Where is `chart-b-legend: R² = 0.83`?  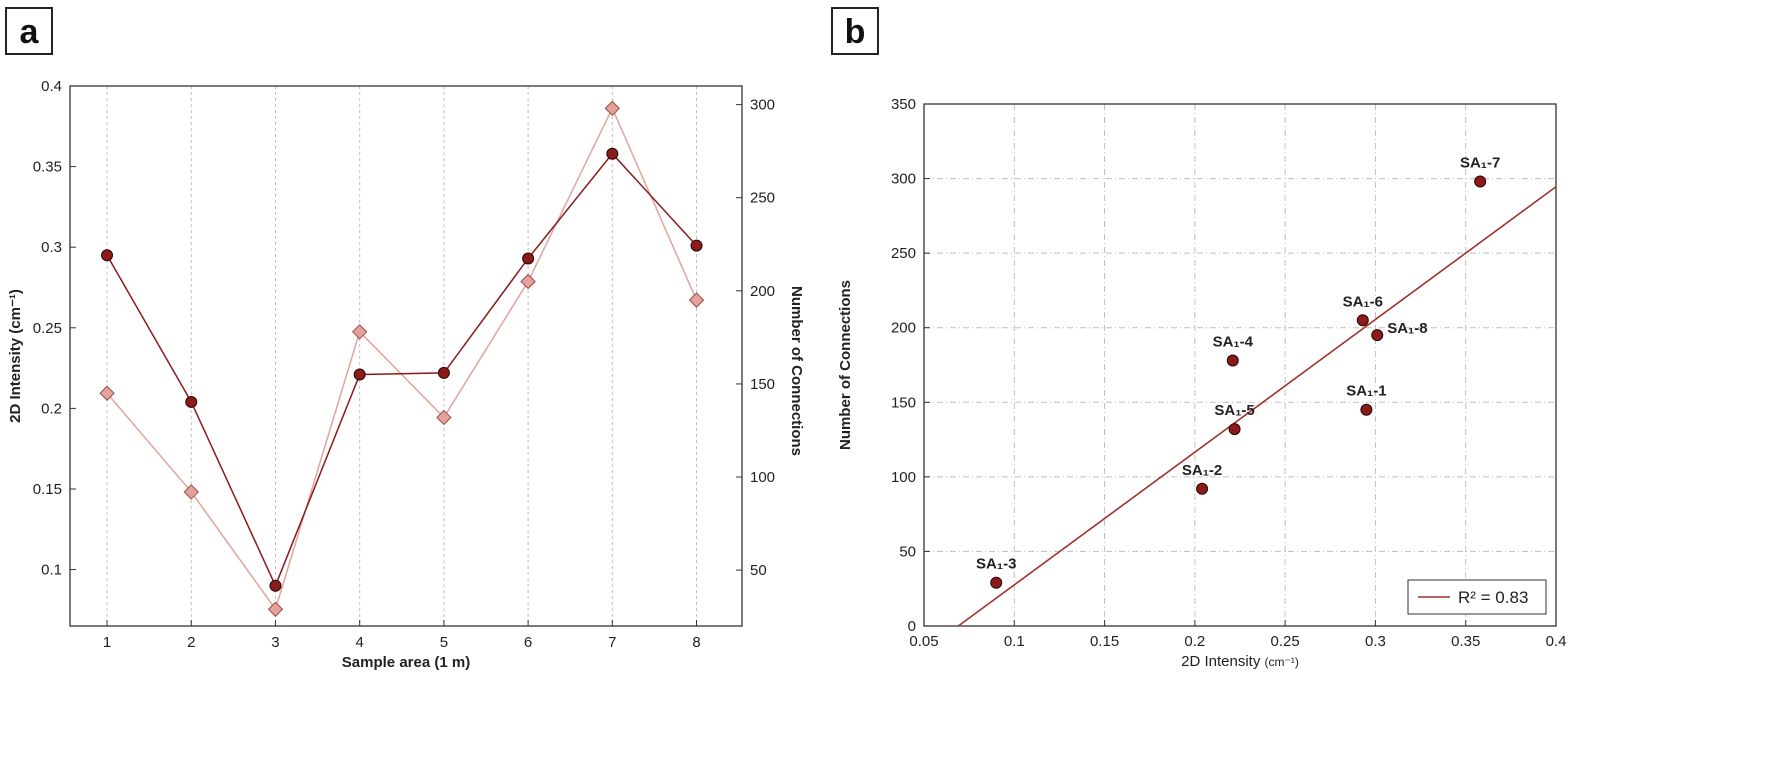 chart-b-legend: R² = 0.83 is located at coordinates (1477, 597).